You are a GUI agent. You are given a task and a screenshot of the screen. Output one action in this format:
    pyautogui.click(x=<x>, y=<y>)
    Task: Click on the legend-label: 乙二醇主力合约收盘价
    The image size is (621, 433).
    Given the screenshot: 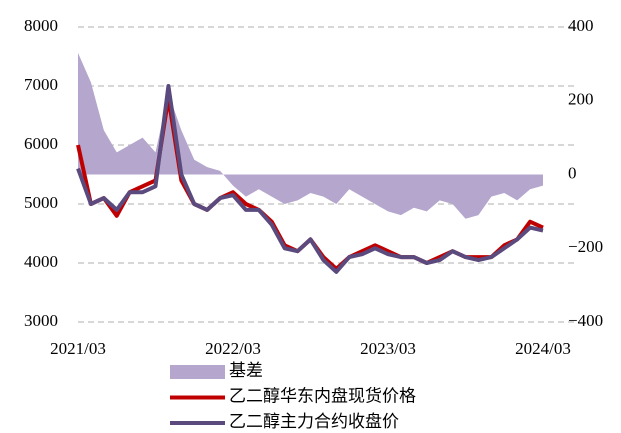 What is the action you would take?
    pyautogui.click(x=314, y=421)
    